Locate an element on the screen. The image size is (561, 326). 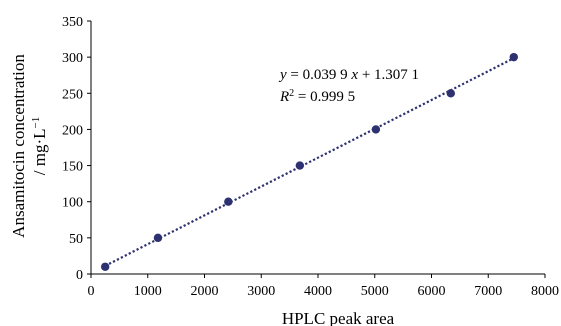
y-tick-label: 250 is located at coordinates (72, 94).